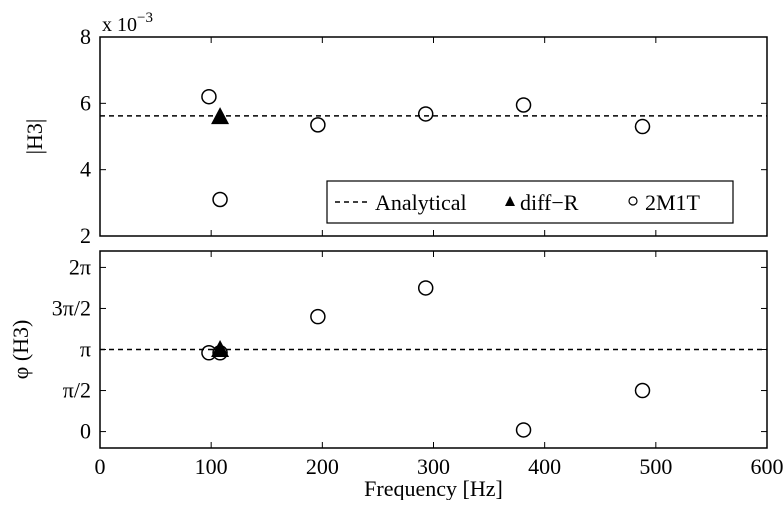 The height and width of the screenshot is (505, 783). I want to click on y-axis-label: |H3|, so click(34, 137).